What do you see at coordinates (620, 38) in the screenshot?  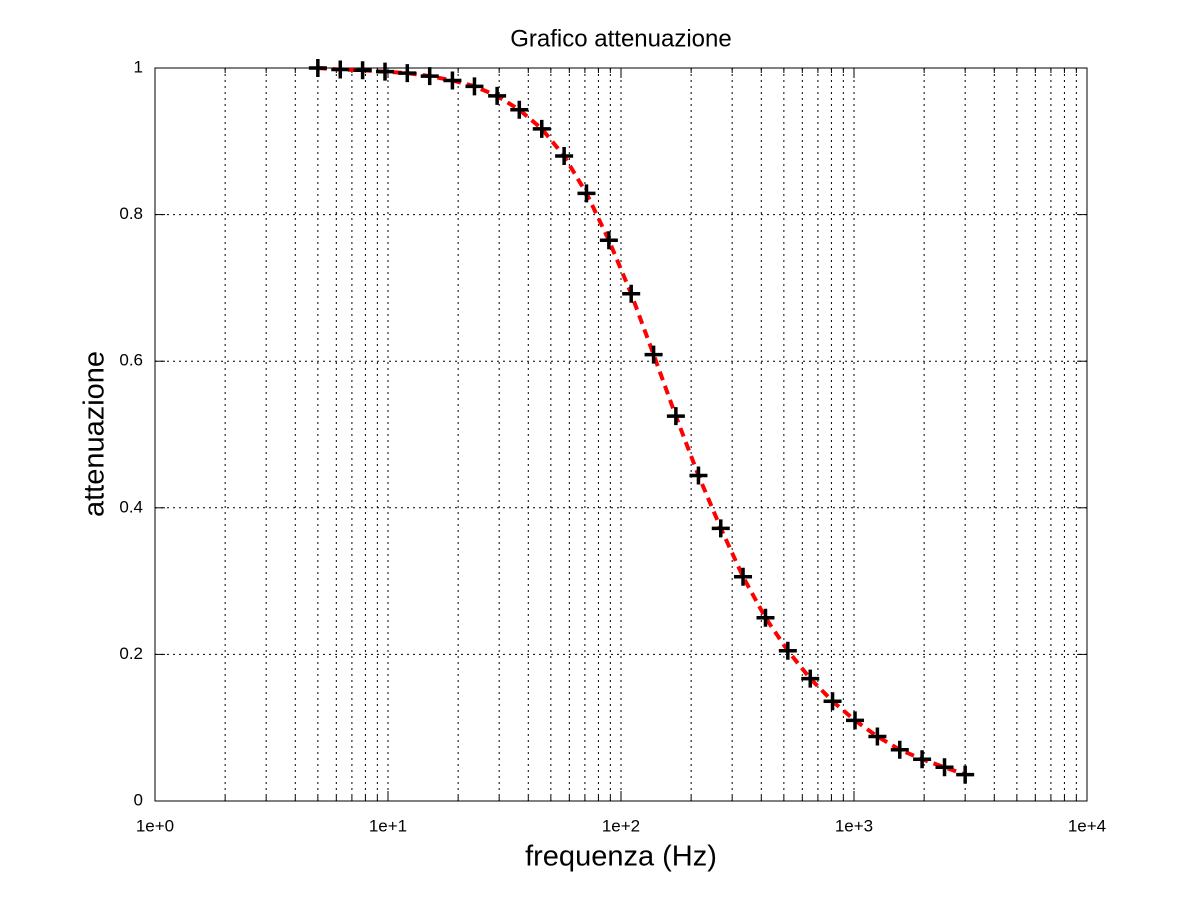 I see `chart-title: Grafico attenuazione` at bounding box center [620, 38].